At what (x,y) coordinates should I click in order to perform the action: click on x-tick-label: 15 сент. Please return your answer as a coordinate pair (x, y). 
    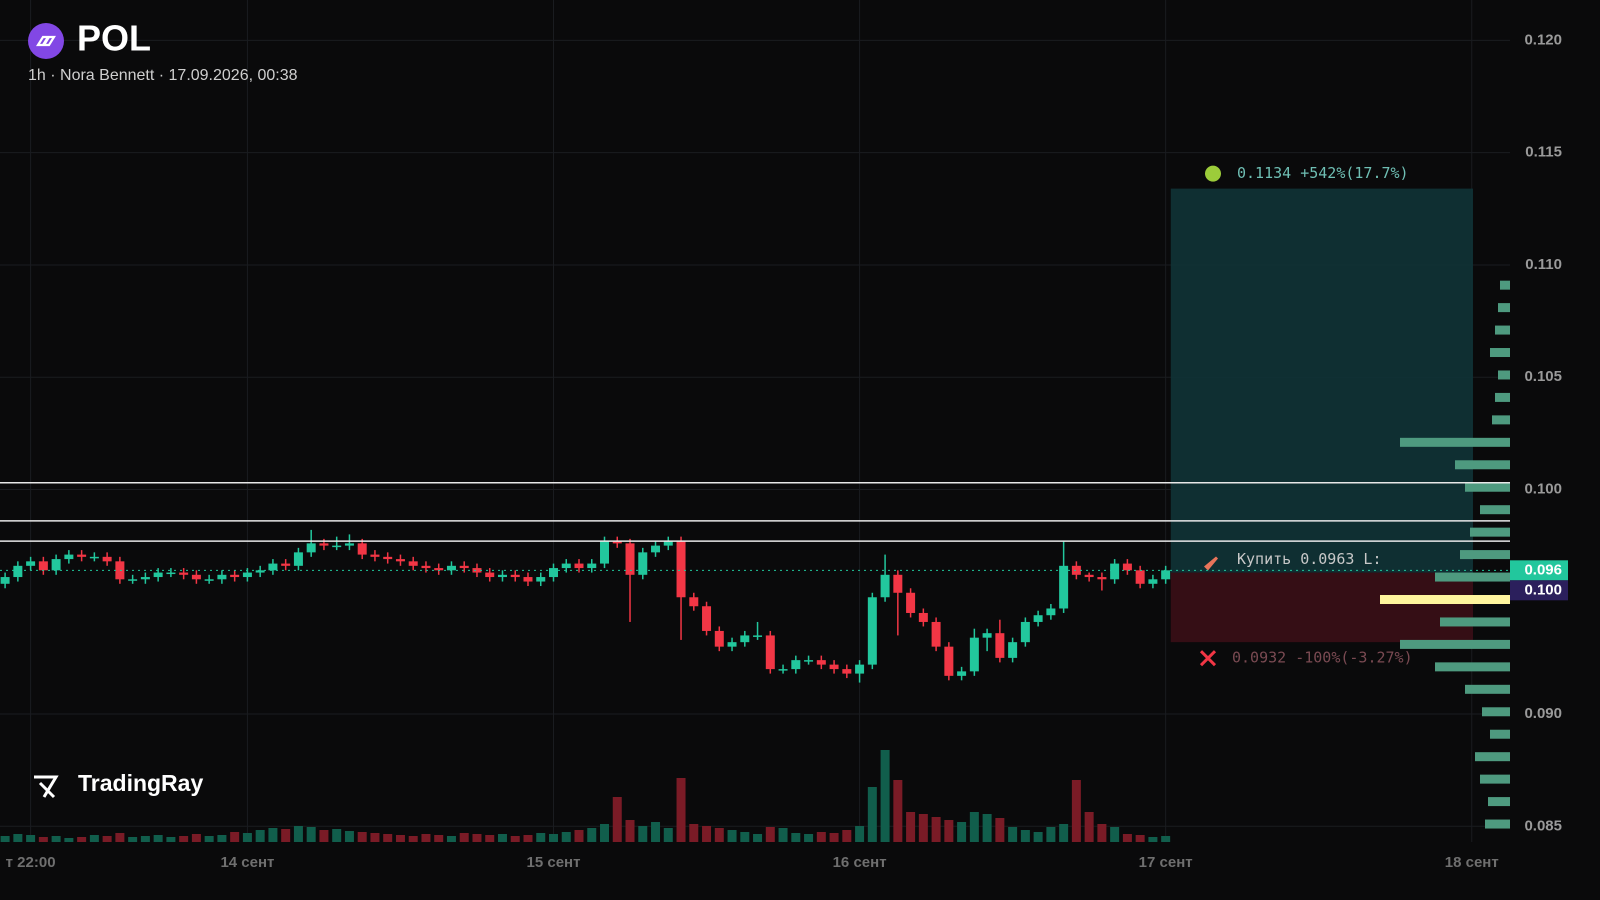
    Looking at the image, I should click on (554, 862).